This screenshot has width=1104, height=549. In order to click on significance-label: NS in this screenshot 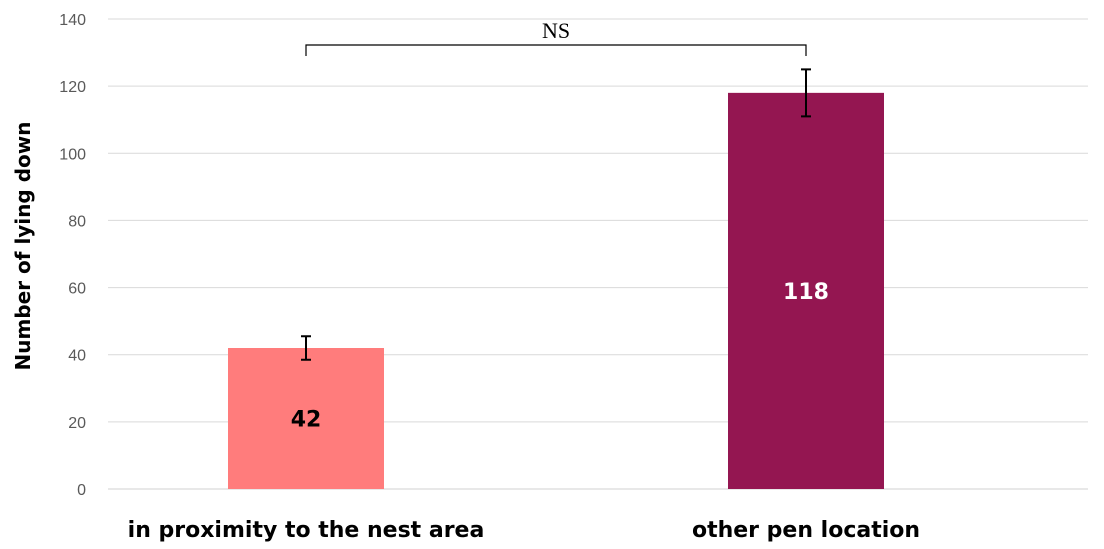, I will do `click(556, 30)`.